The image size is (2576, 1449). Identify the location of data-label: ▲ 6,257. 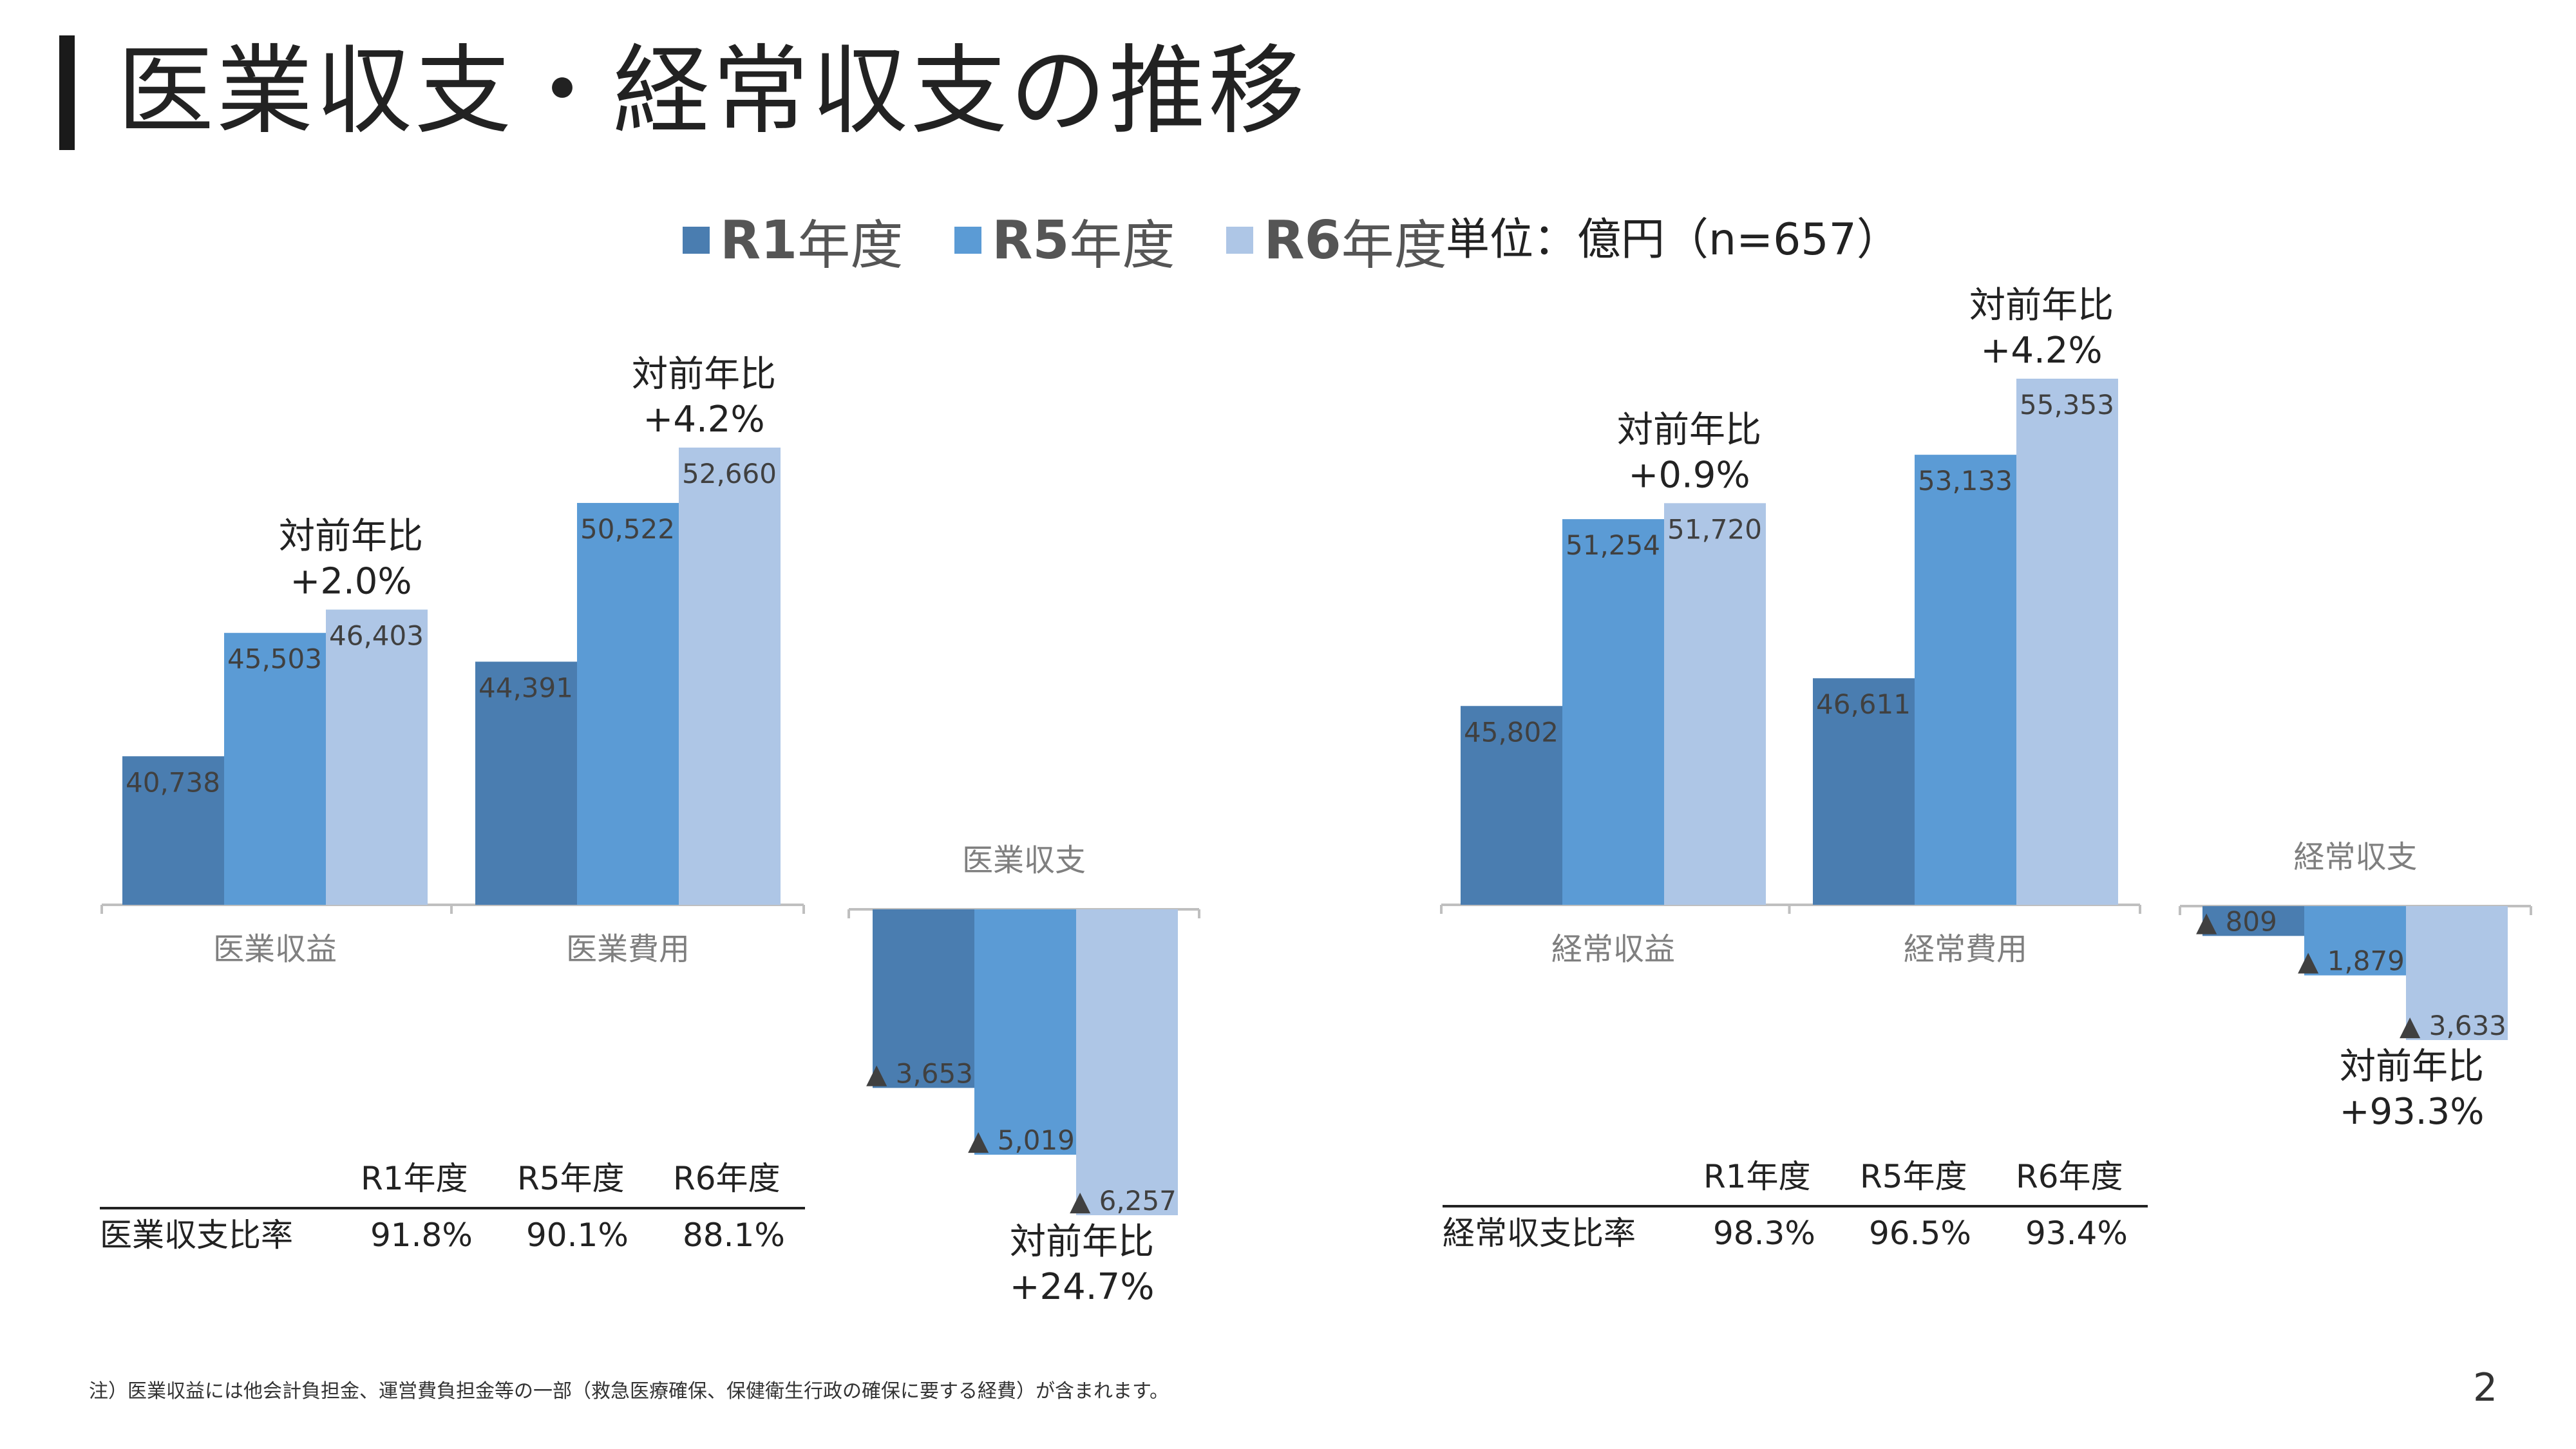
(1124, 1201).